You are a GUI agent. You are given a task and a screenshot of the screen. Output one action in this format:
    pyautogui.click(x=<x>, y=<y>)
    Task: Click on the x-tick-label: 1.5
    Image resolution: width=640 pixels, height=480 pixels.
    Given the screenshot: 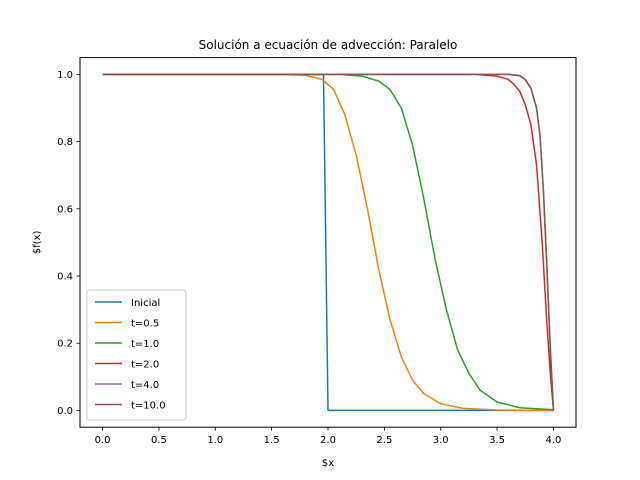 What is the action you would take?
    pyautogui.click(x=272, y=440)
    